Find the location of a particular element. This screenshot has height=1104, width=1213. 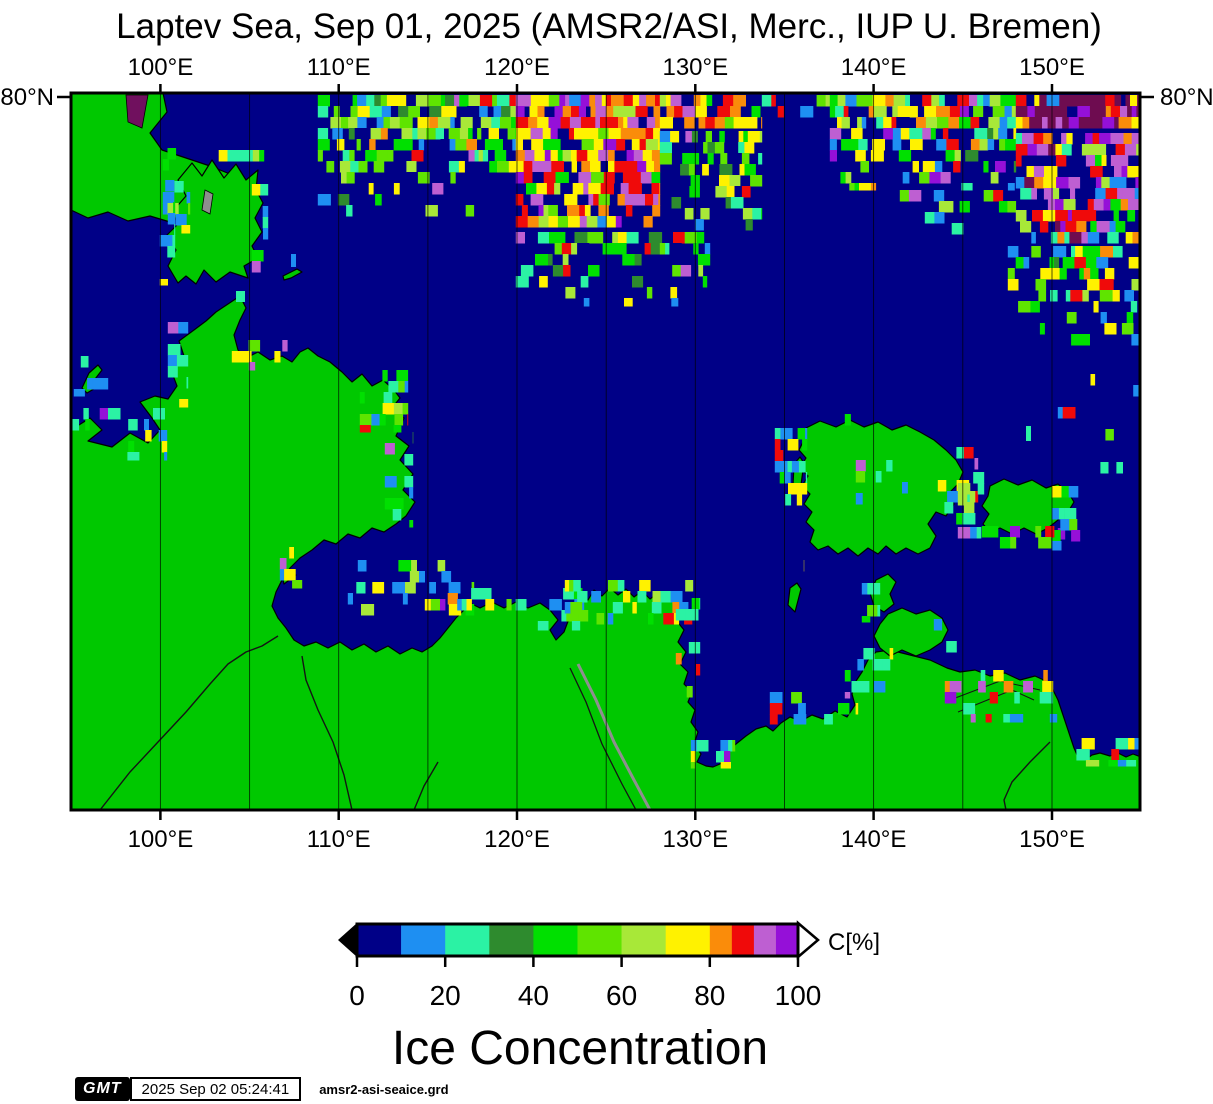

colorbar-tick-label: 60 is located at coordinates (621, 995).